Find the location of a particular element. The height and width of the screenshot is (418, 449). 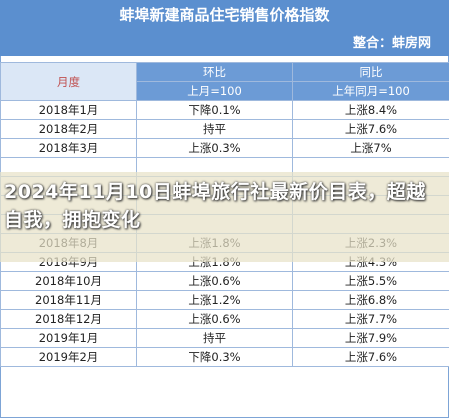

cell-mom: 上涨0.3% is located at coordinates (214, 148).